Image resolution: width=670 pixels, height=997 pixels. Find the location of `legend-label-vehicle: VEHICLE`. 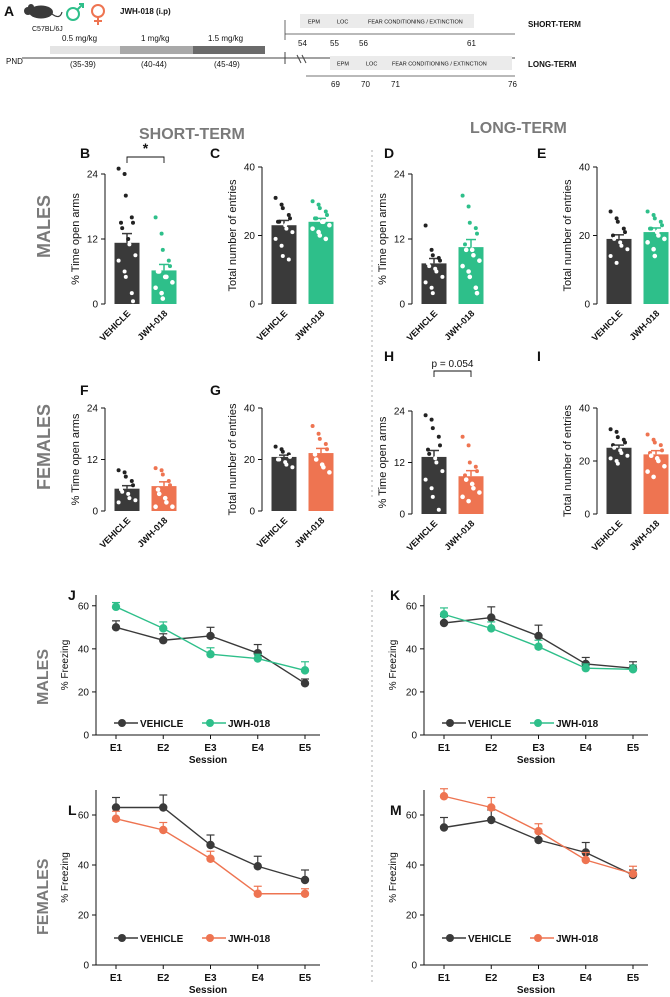

legend-label-vehicle: VEHICLE is located at coordinates (490, 724).